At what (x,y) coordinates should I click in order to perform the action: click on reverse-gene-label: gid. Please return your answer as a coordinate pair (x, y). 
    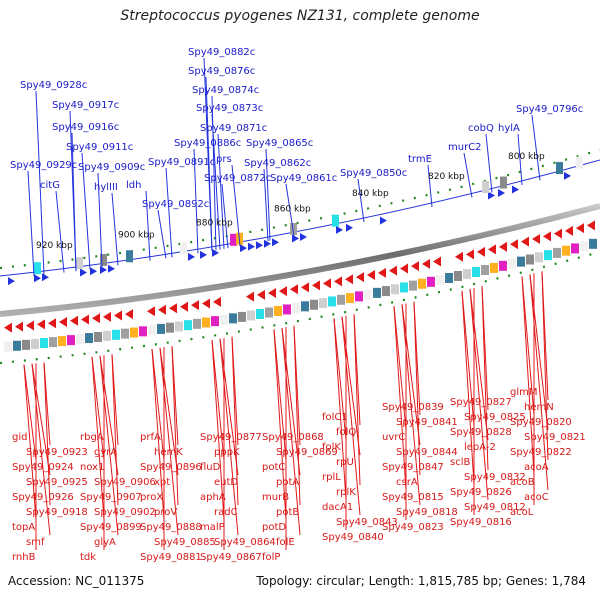
    Looking at the image, I should click on (19, 437).